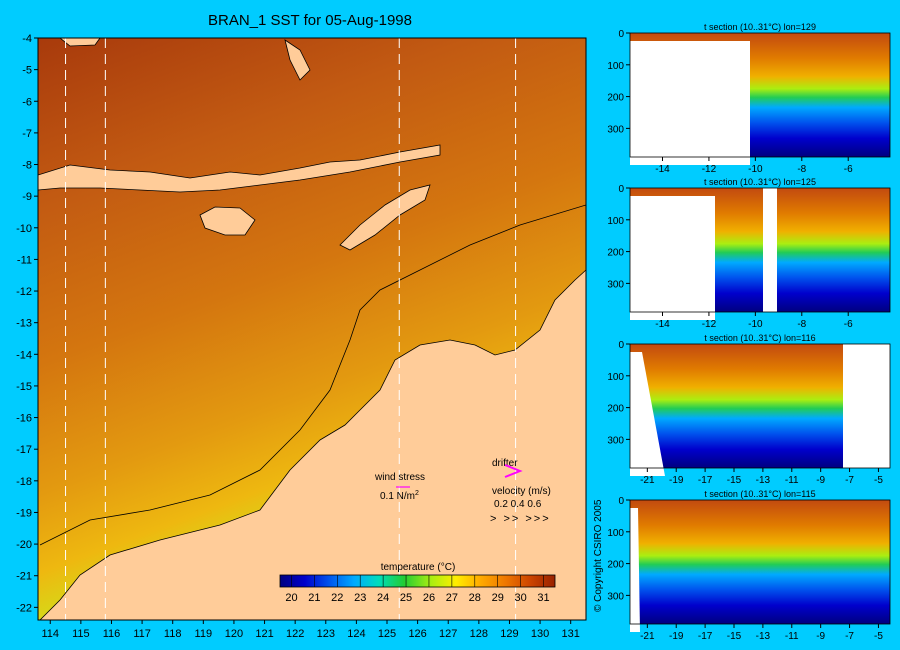 Image resolution: width=900 pixels, height=650 pixels. What do you see at coordinates (448, 634) in the screenshot?
I see `map-x-tick-label: 127` at bounding box center [448, 634].